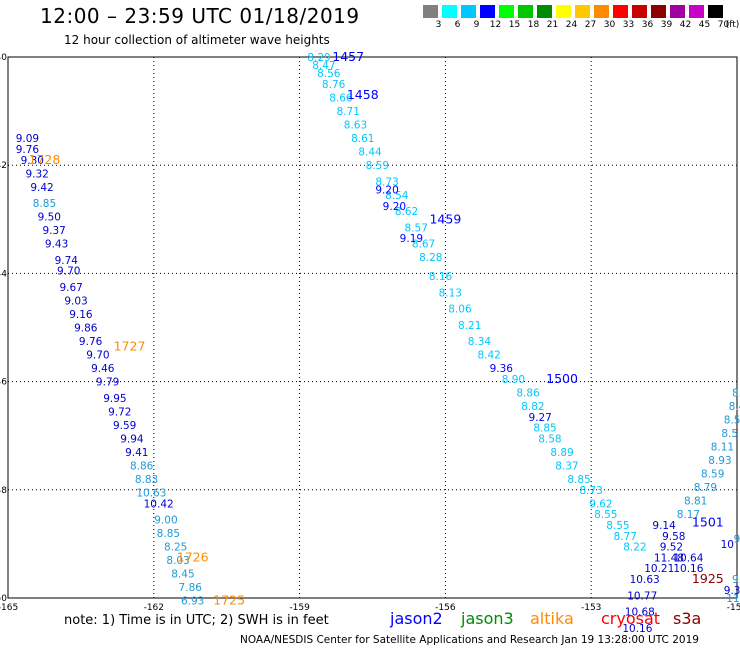 The image size is (740, 650). I want to click on colorbar-label: 70, so click(723, 25).